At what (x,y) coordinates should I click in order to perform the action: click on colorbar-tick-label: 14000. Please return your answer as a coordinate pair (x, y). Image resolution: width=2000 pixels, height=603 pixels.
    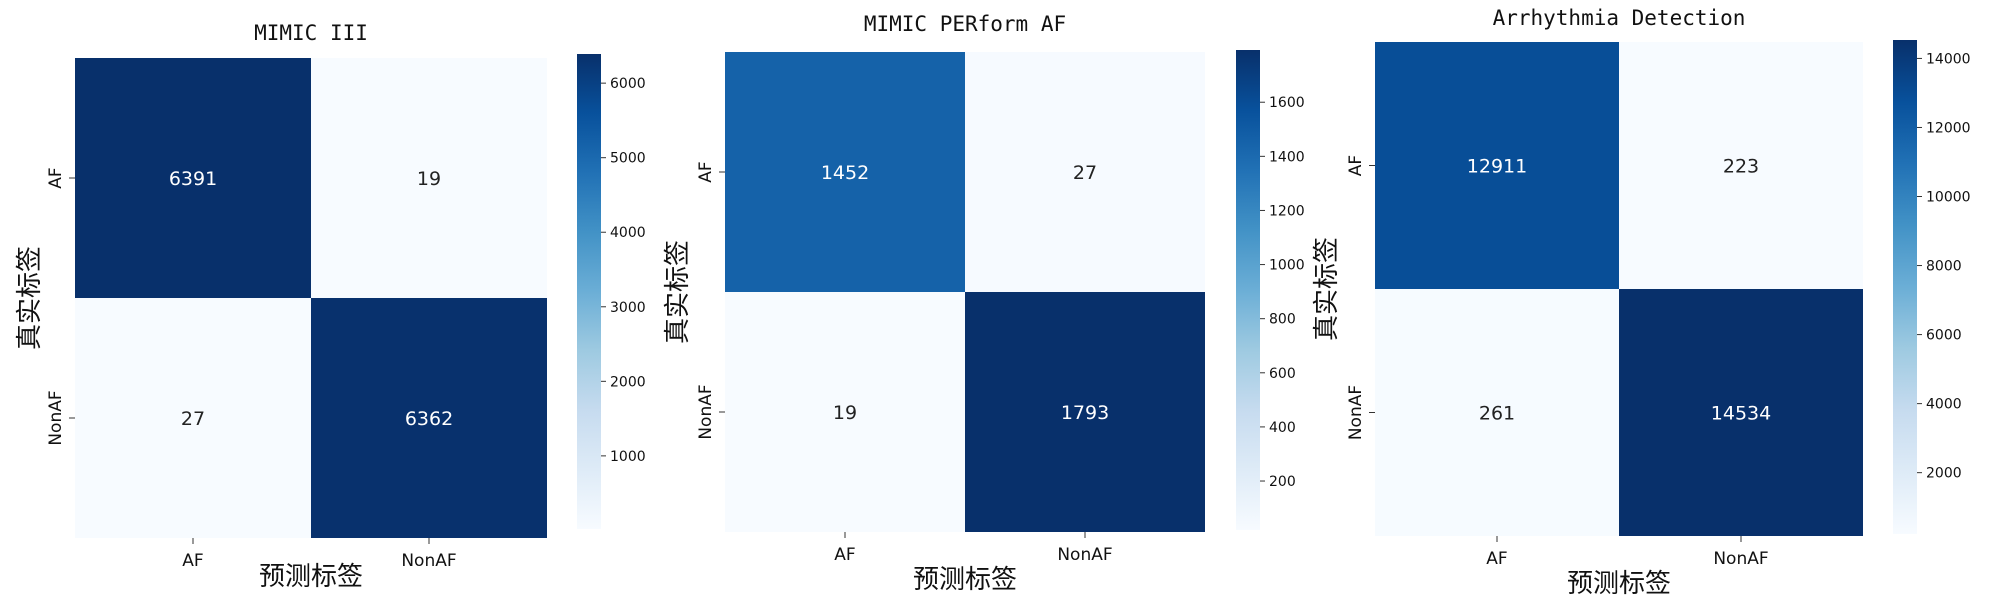
    Looking at the image, I should click on (1948, 59).